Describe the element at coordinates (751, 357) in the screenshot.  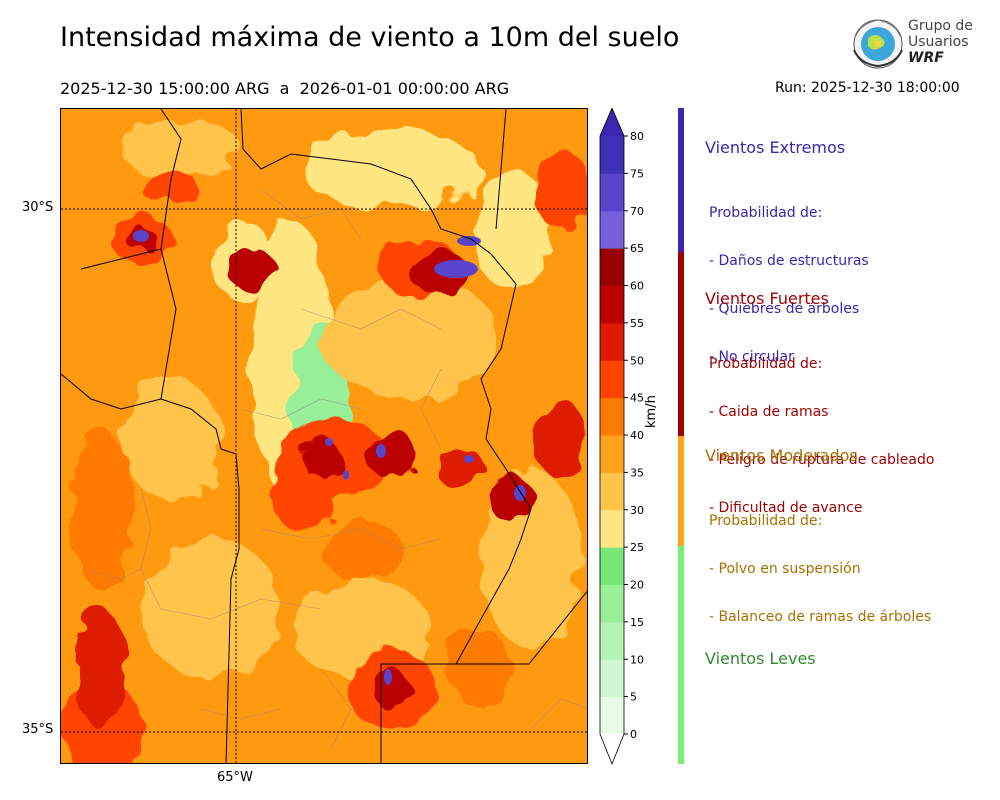
I see `legend-line: - No circular` at that location.